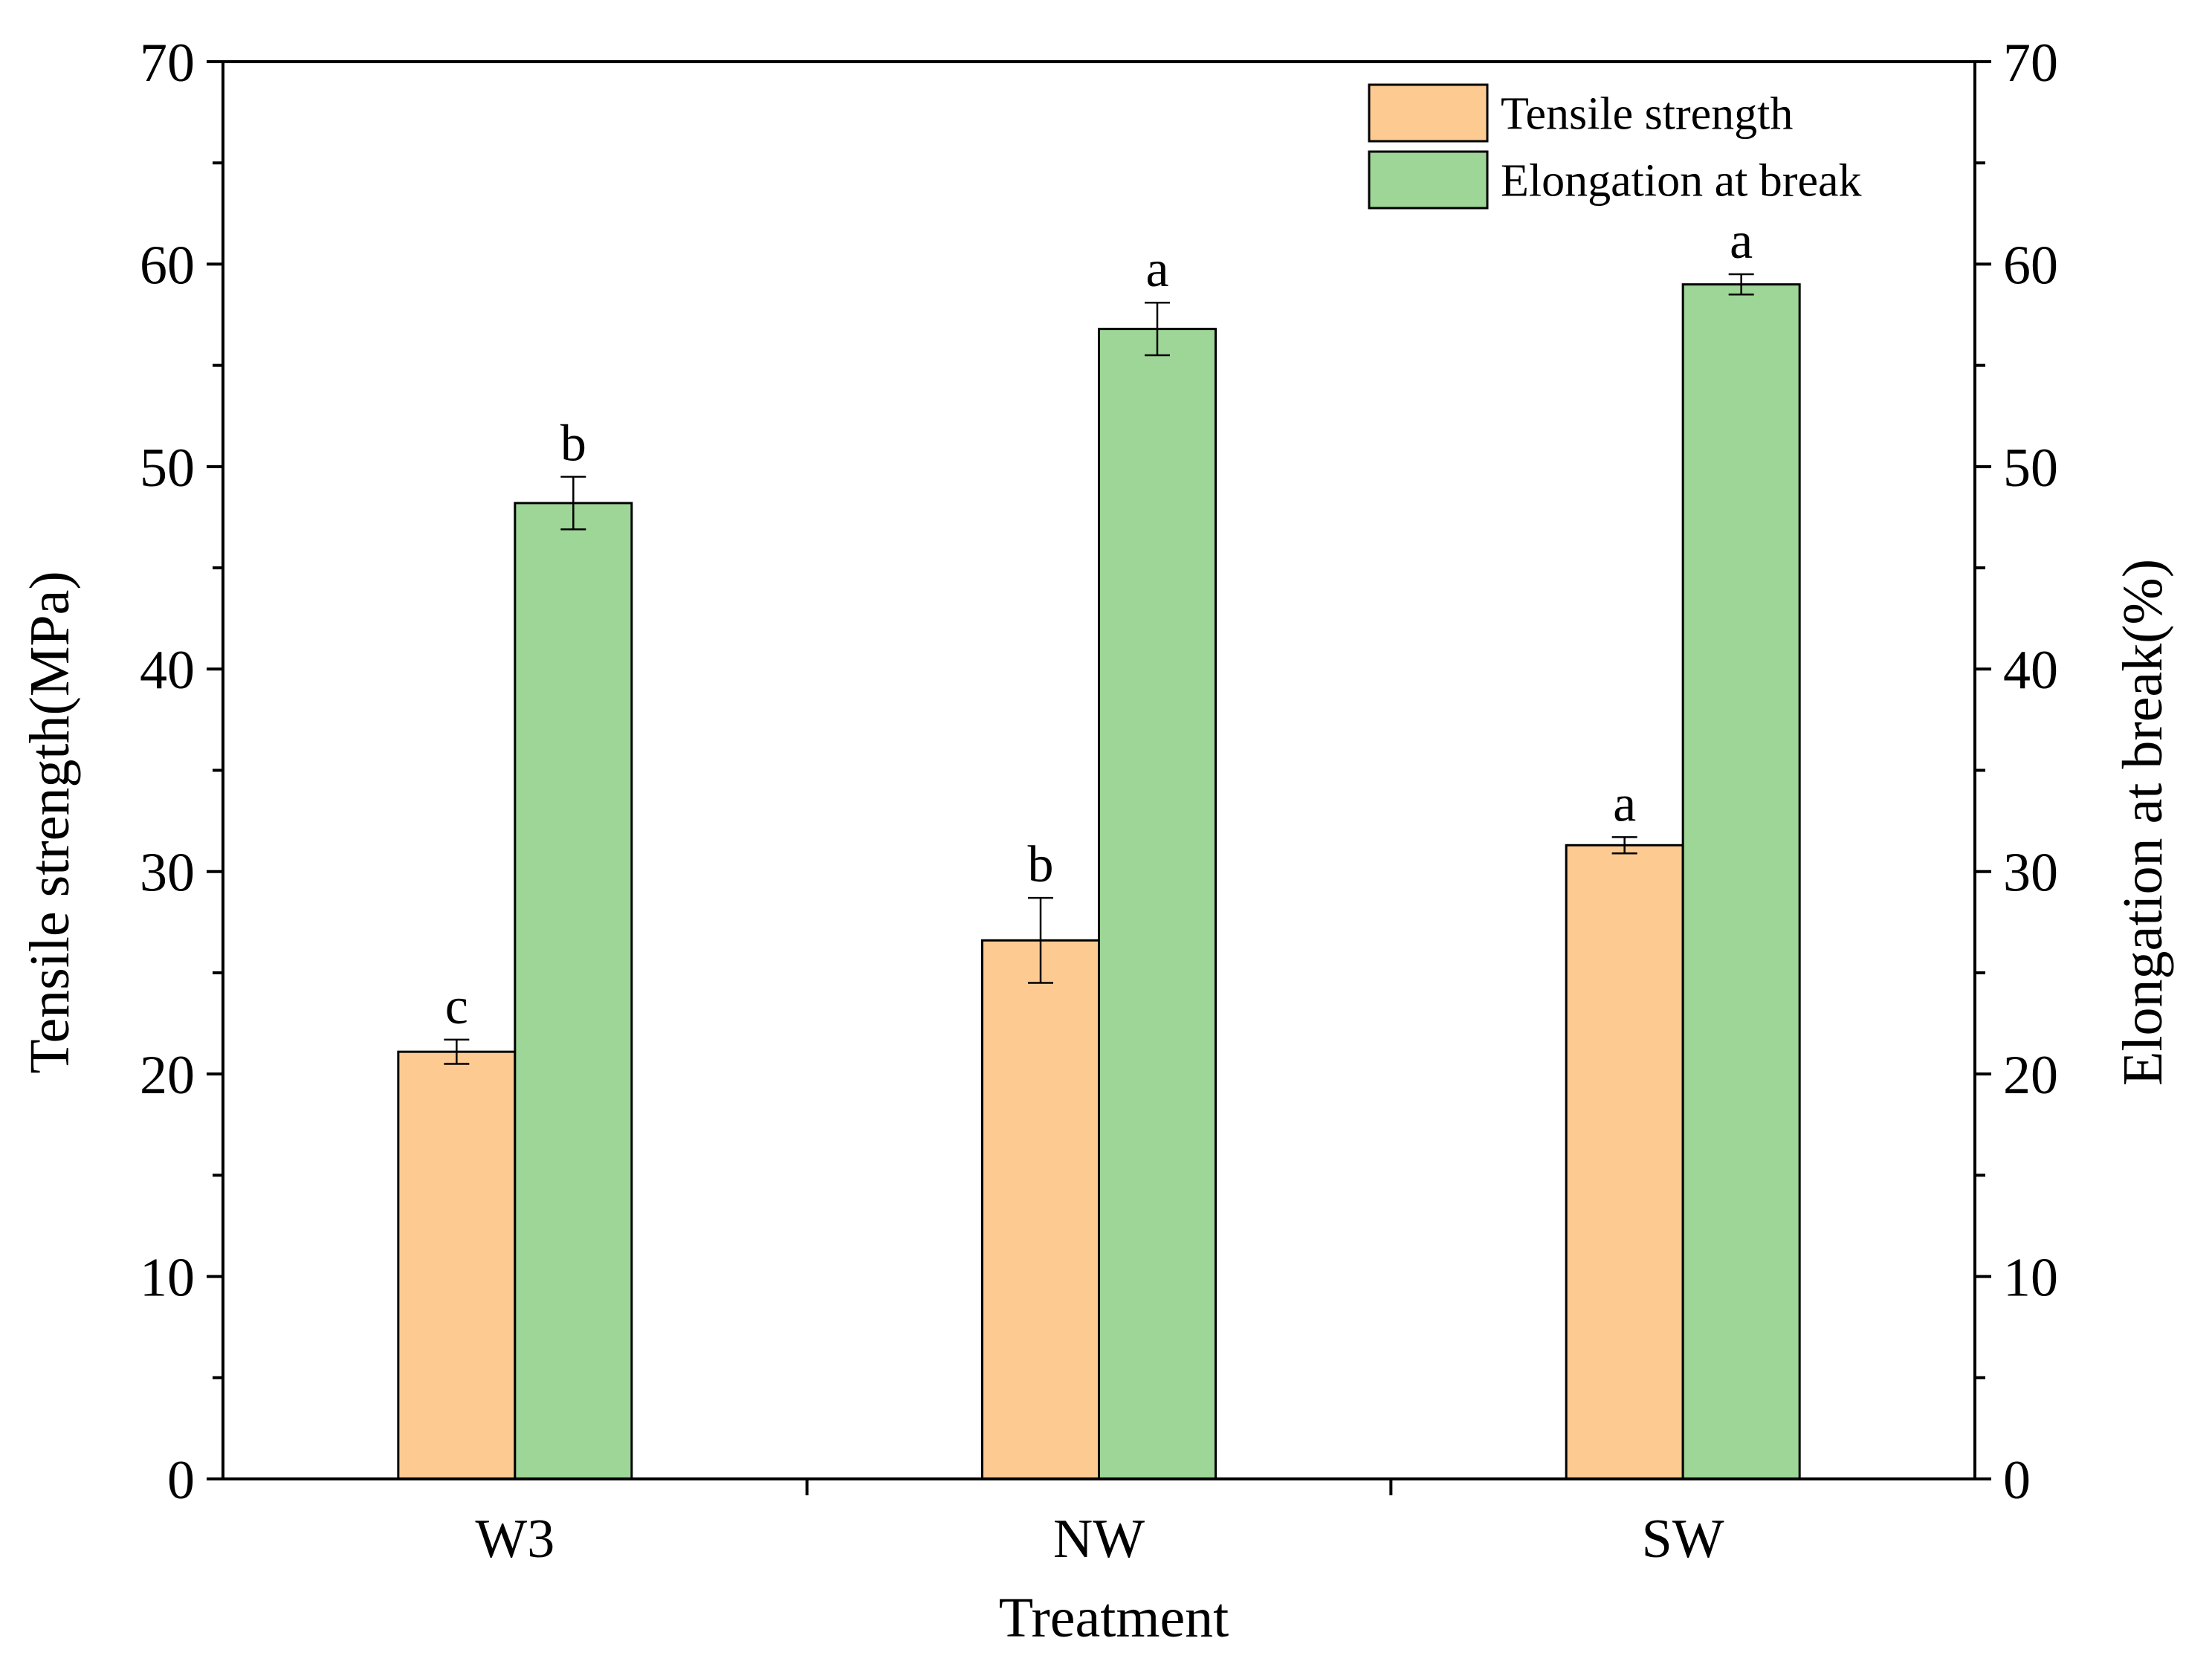 The height and width of the screenshot is (1664, 2212). I want to click on legend-swatch-elongation-at-break, so click(1428, 180).